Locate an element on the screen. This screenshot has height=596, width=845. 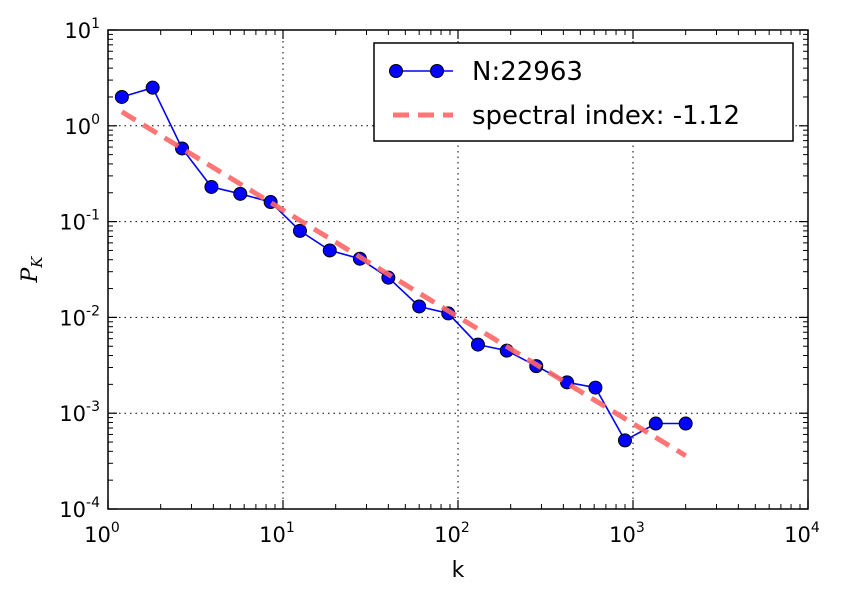
y-axis-title-subscript: K is located at coordinates (37, 262).